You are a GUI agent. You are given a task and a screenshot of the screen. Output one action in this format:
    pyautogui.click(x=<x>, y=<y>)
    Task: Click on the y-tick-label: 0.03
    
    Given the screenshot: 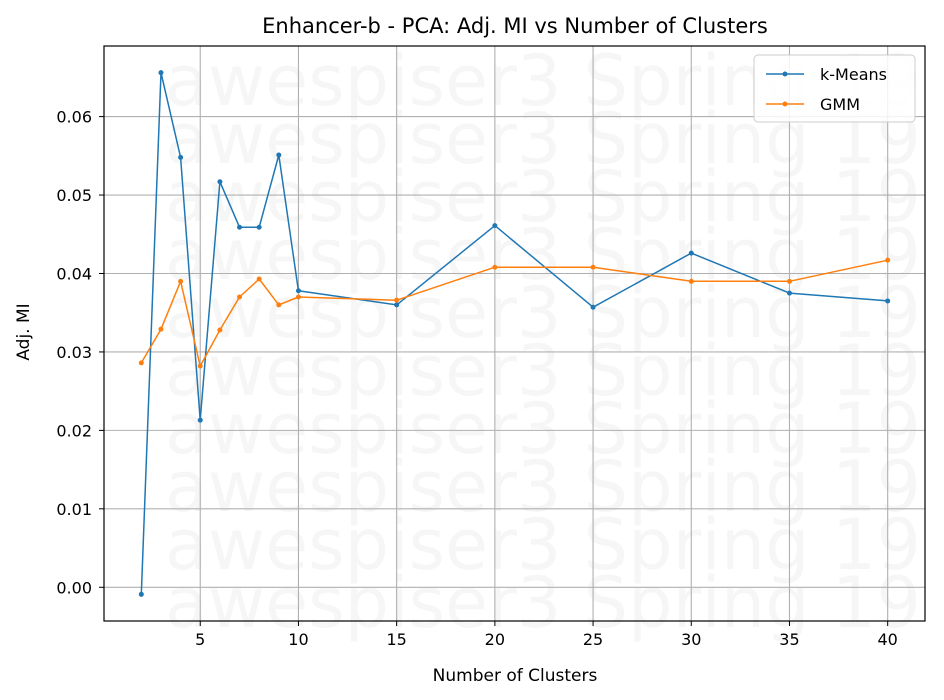 What is the action you would take?
    pyautogui.click(x=74, y=352)
    